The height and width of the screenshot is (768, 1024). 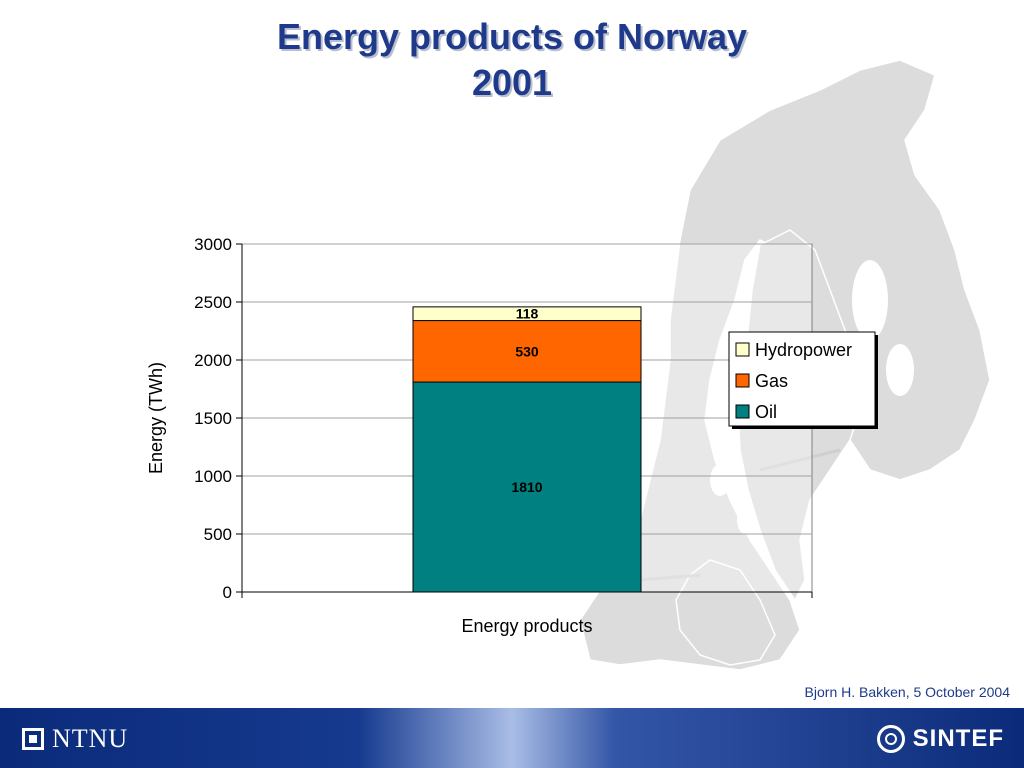 What do you see at coordinates (213, 418) in the screenshot?
I see `y-tick-label: 1500` at bounding box center [213, 418].